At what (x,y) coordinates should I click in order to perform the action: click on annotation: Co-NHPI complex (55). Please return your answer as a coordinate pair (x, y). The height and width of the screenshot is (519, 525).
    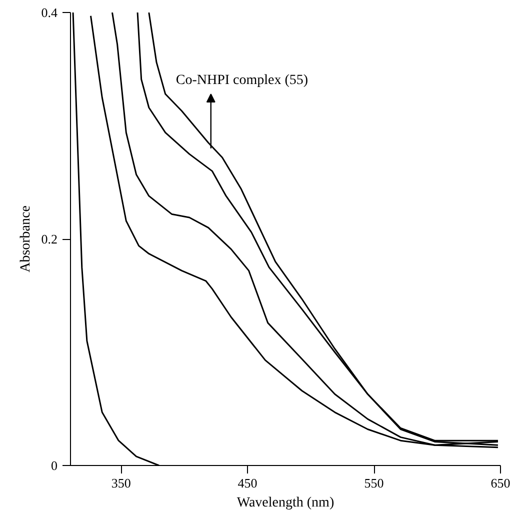
    Looking at the image, I should click on (242, 80).